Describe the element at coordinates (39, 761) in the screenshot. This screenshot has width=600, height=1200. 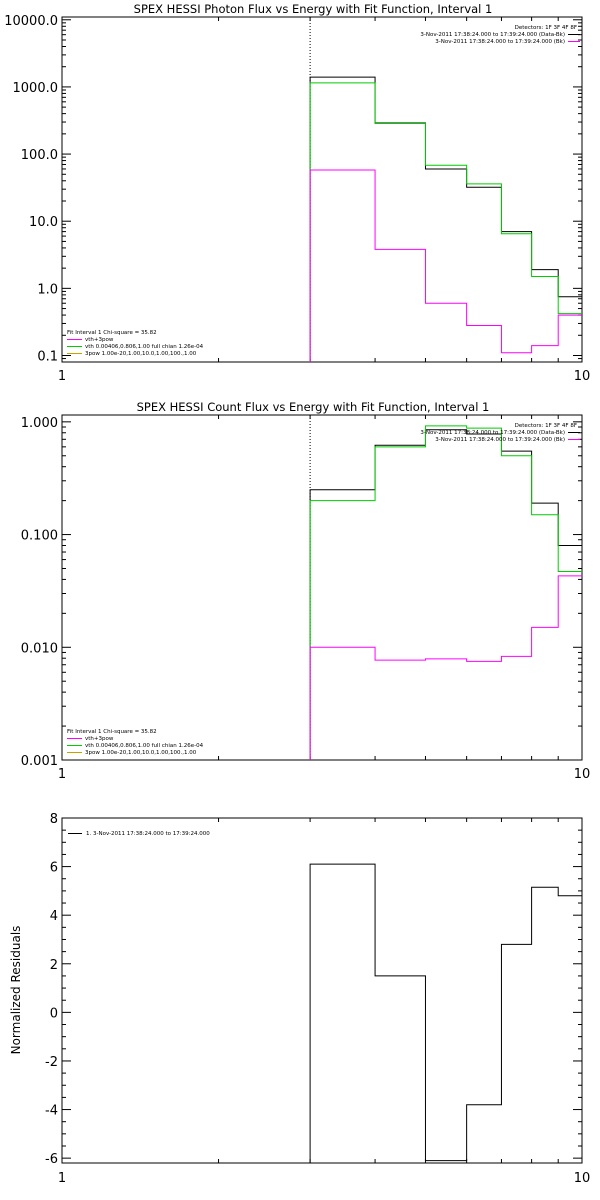
I see `y-tick-label: 0.001` at that location.